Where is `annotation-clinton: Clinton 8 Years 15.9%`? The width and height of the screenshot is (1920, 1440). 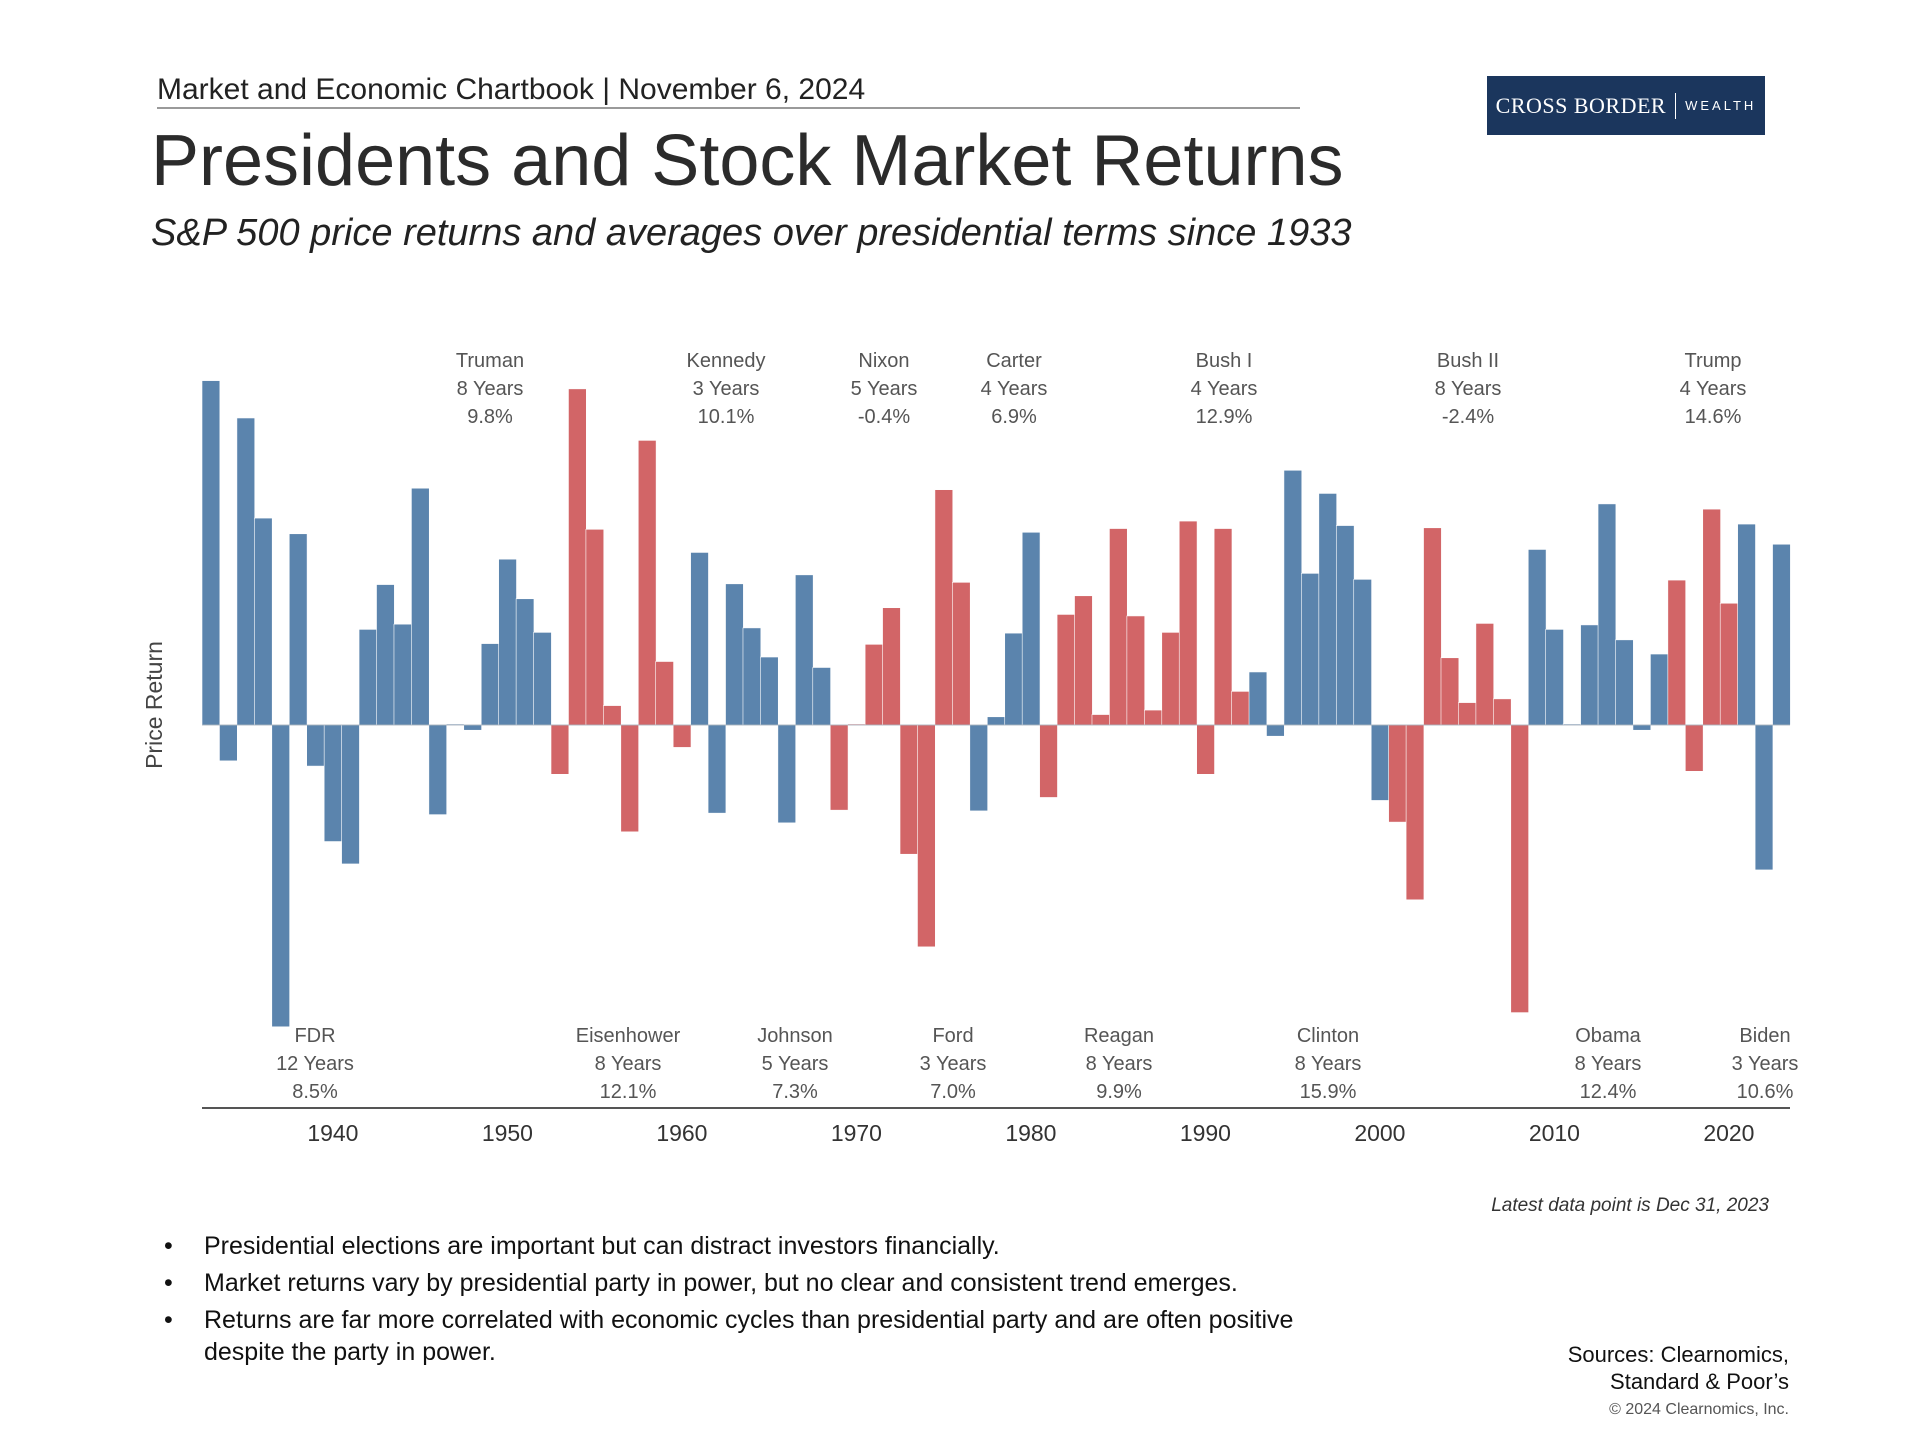 annotation-clinton: Clinton 8 Years 15.9% is located at coordinates (1328, 1064).